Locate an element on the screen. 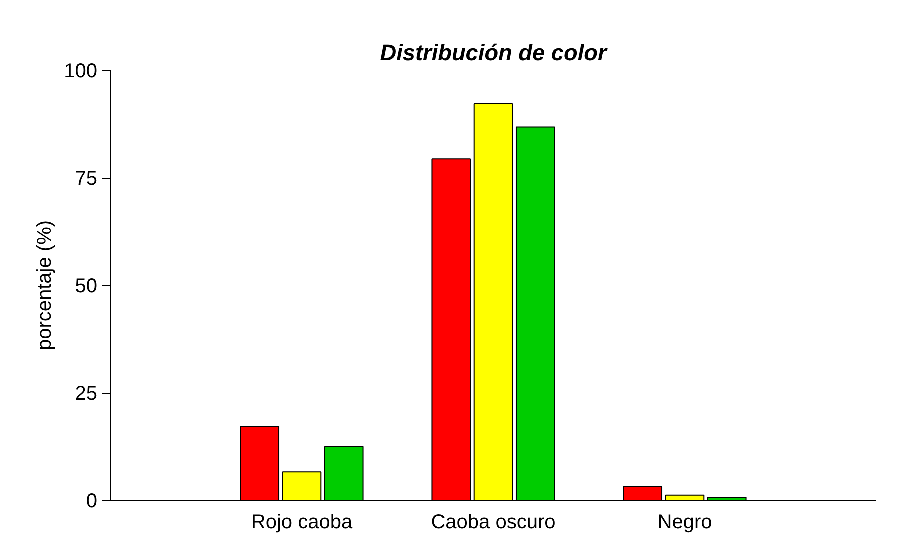 The image size is (906, 540). chart-title: Distribución de color is located at coordinates (494, 53).